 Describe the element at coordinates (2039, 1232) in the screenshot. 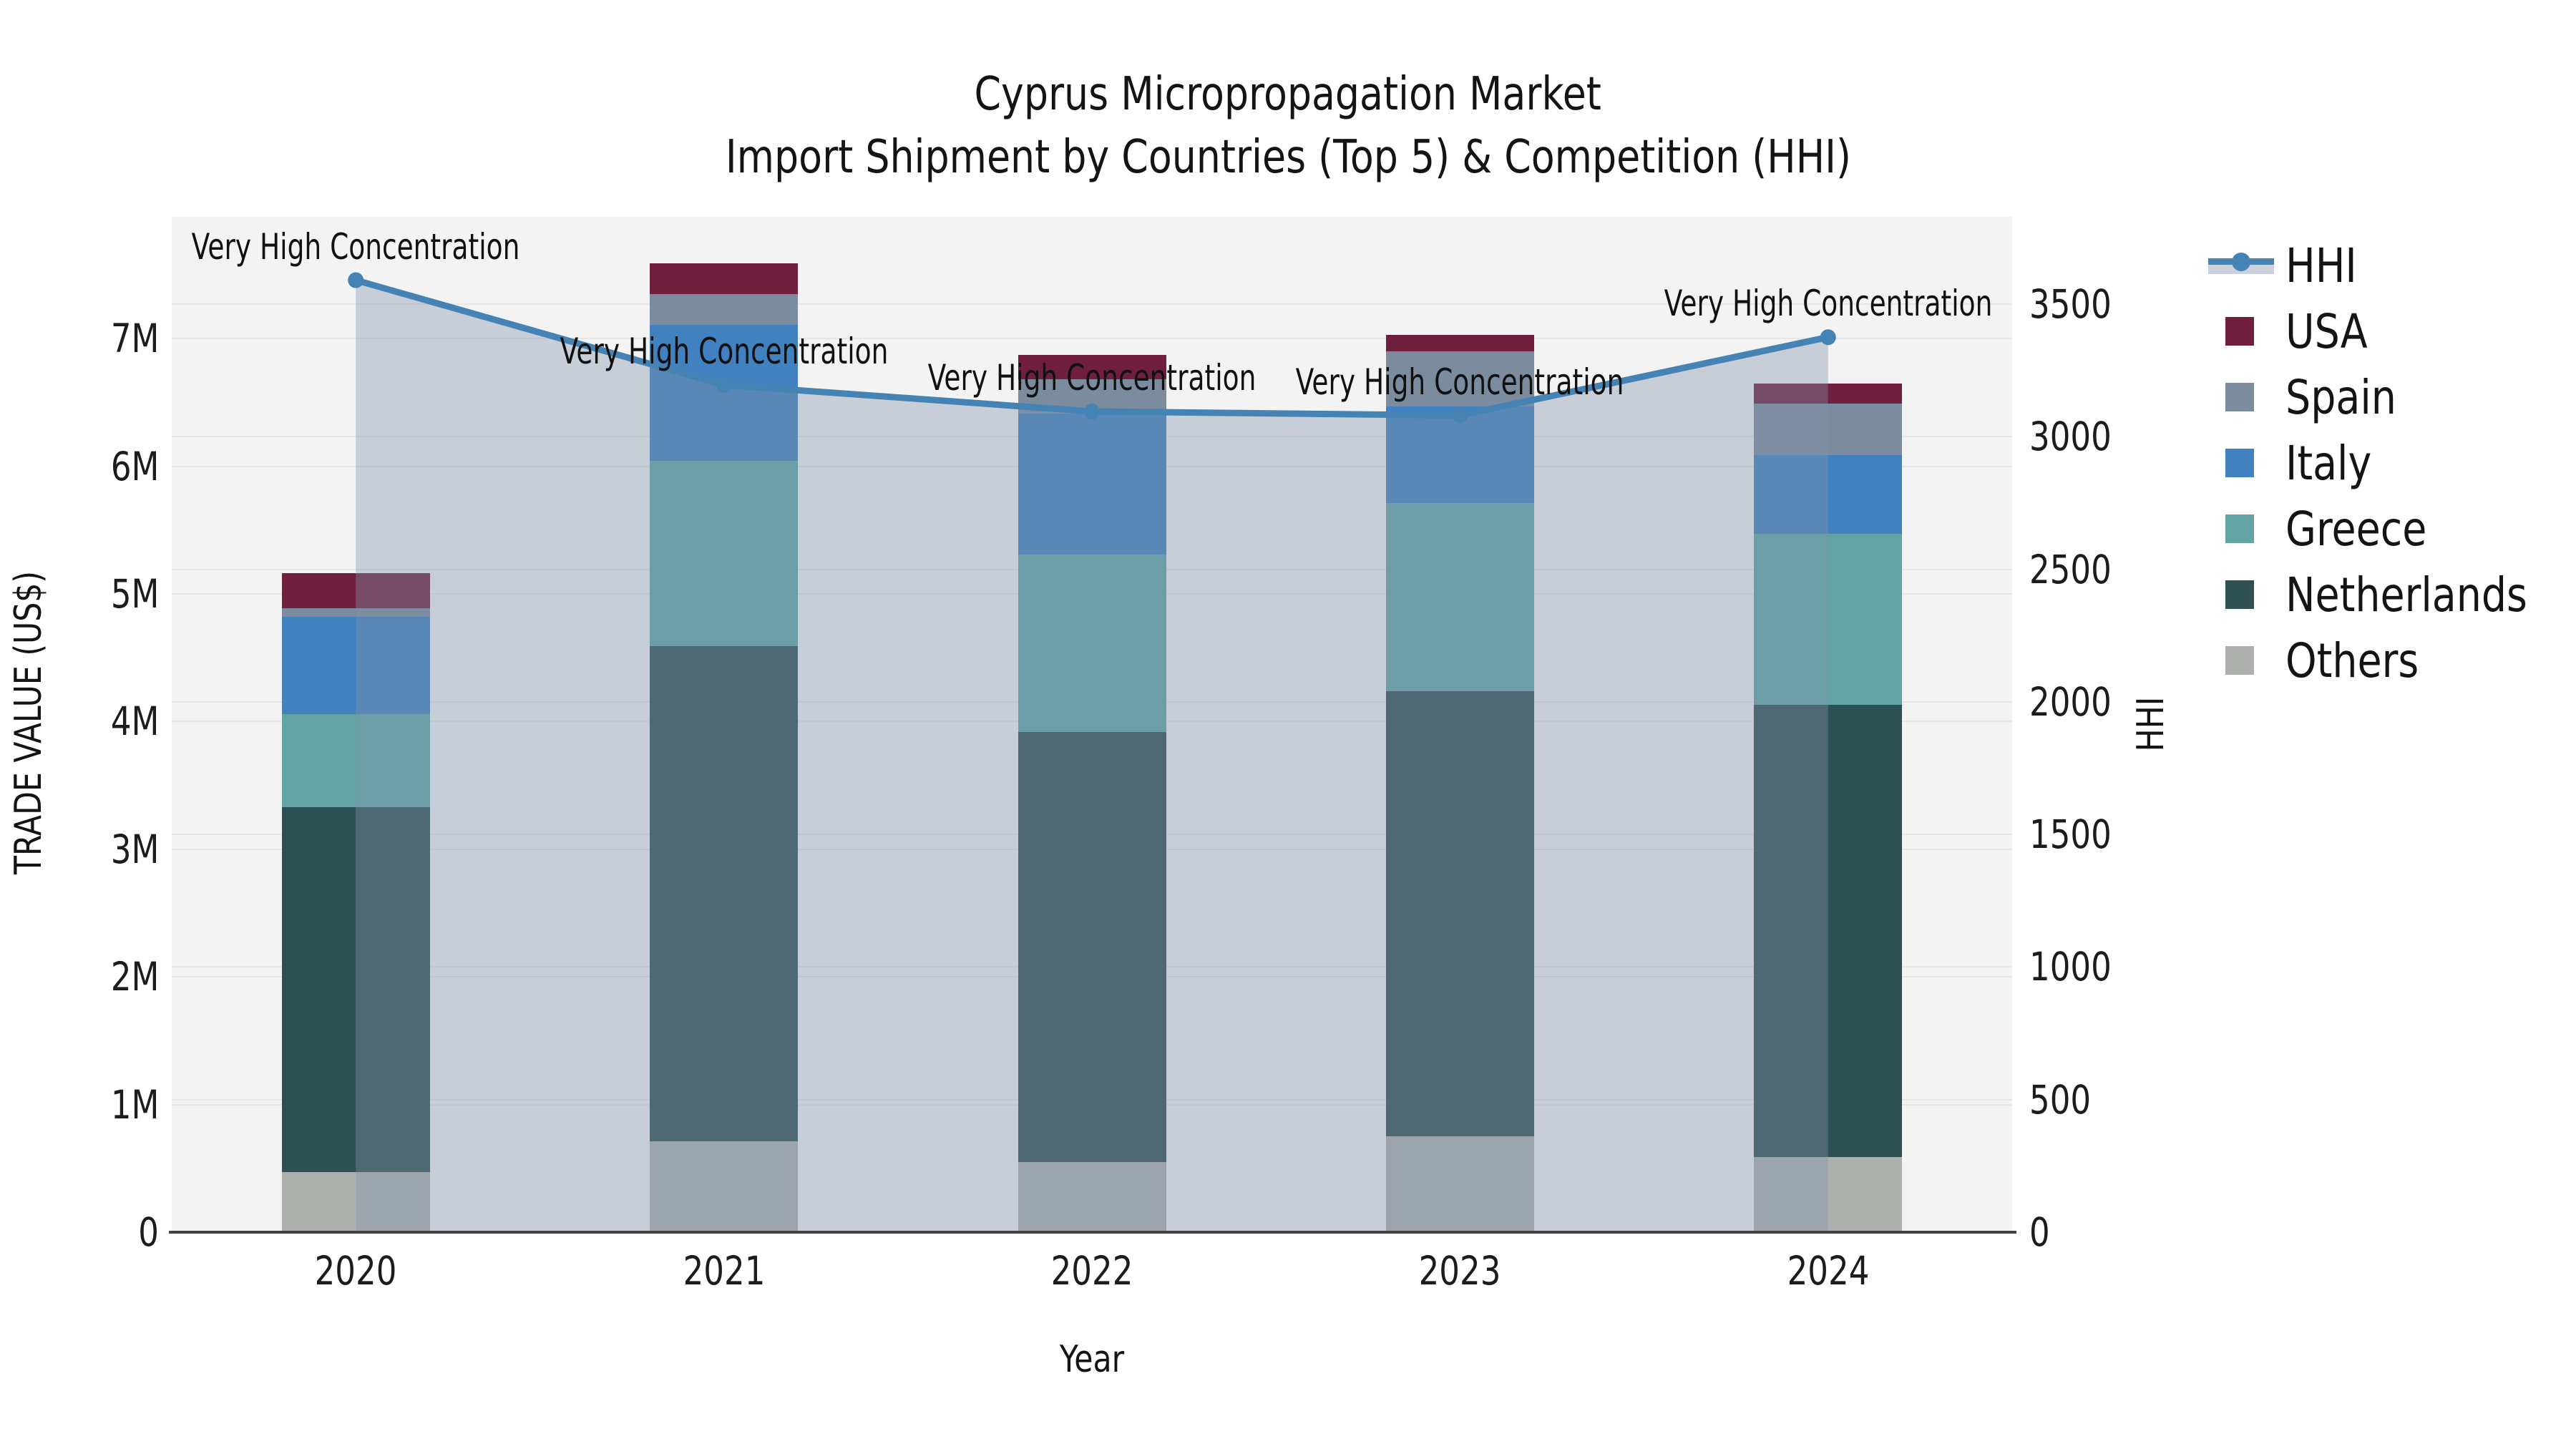

I see `right-tick-0: 0` at that location.